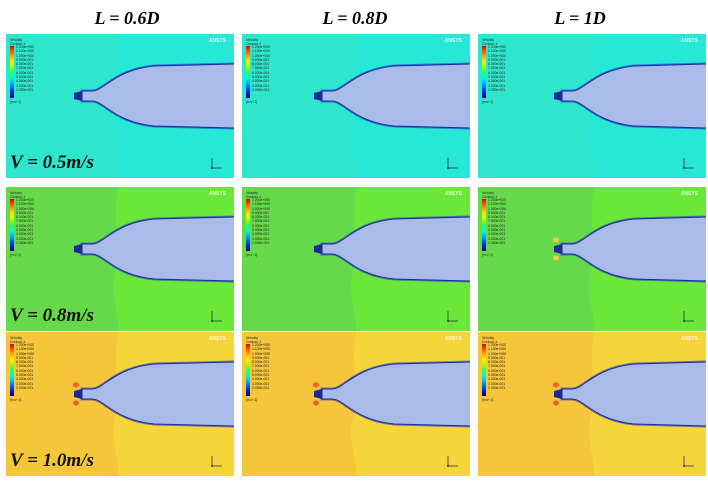  What do you see at coordinates (556, 385) in the screenshot?
I see `stagnation-spot` at bounding box center [556, 385].